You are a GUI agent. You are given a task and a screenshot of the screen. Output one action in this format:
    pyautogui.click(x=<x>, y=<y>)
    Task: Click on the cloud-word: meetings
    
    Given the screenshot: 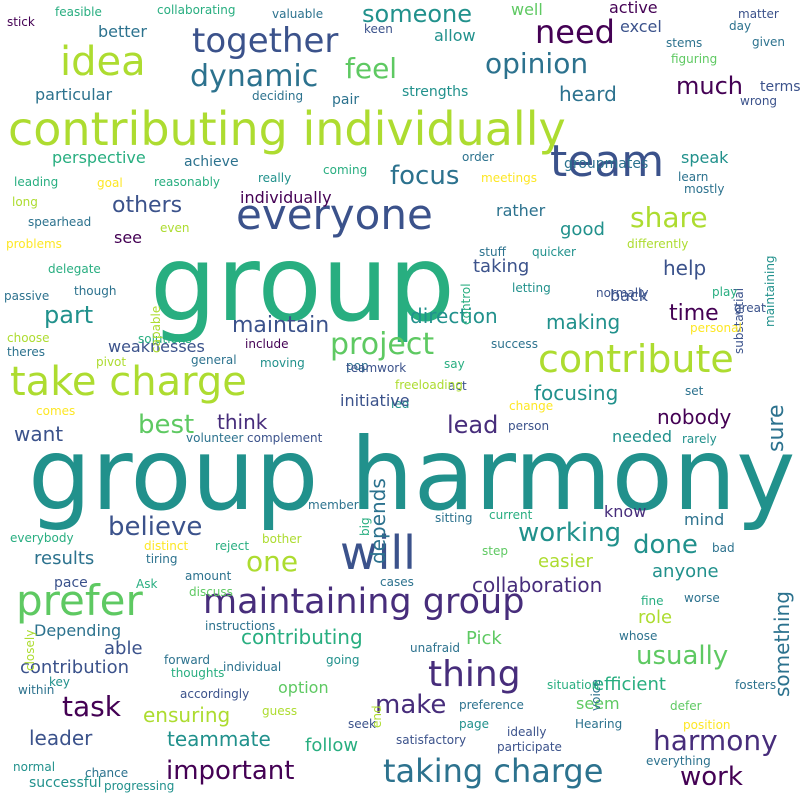 What is the action you would take?
    pyautogui.click(x=509, y=178)
    